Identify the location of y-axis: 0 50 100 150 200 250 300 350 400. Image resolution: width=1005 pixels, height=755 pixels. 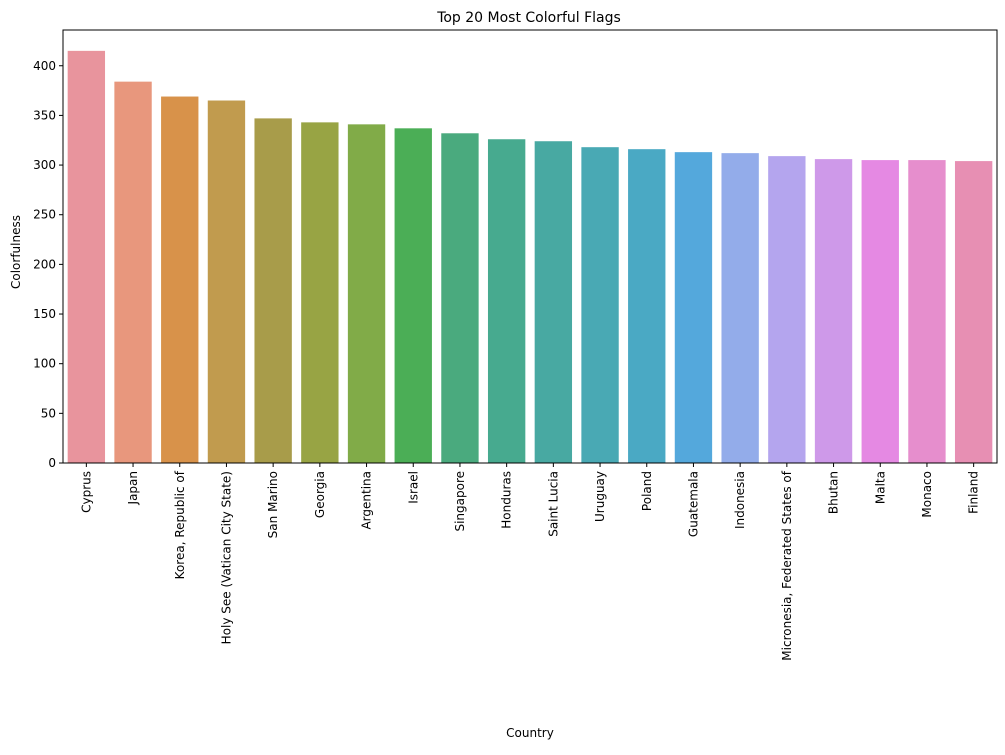
(48, 264).